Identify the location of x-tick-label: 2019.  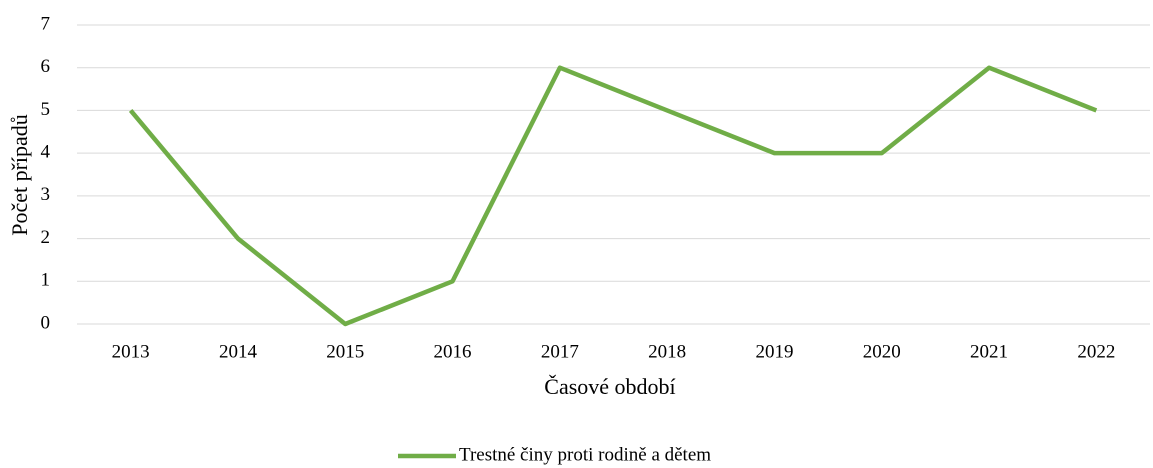
(774, 351).